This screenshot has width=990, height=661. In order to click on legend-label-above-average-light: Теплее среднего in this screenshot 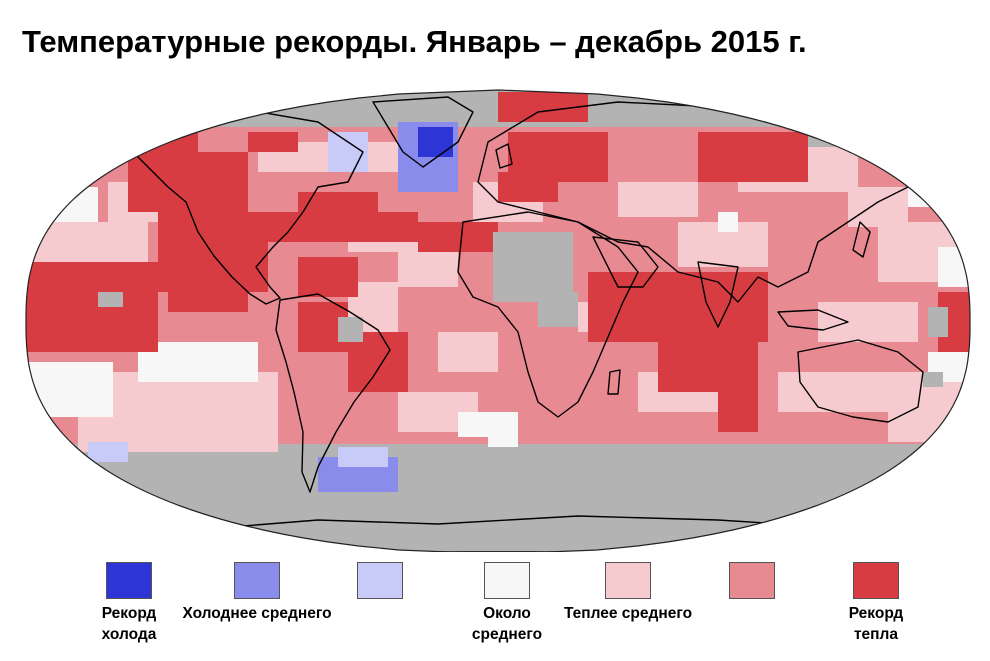, I will do `click(628, 613)`.